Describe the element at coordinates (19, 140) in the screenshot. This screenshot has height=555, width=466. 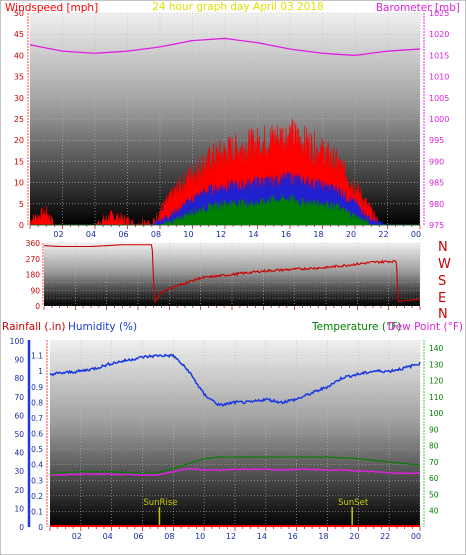
I see `y-tick-label-wind: 20` at that location.